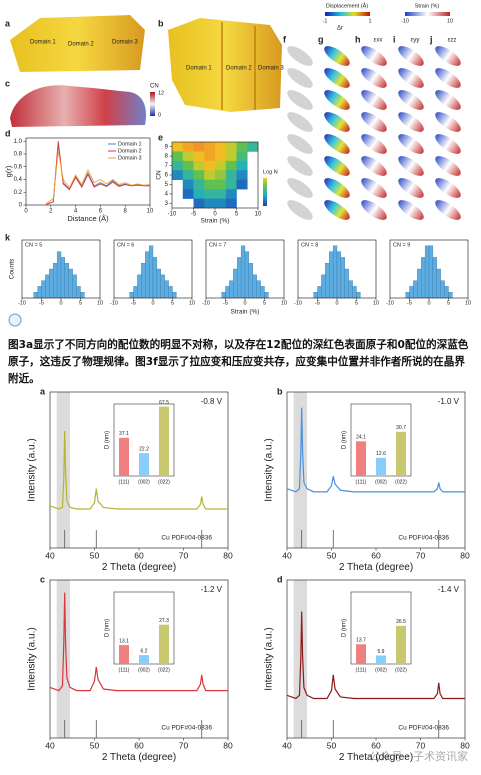  I want to click on x-axis-label: Strain (%), so click(245, 312).